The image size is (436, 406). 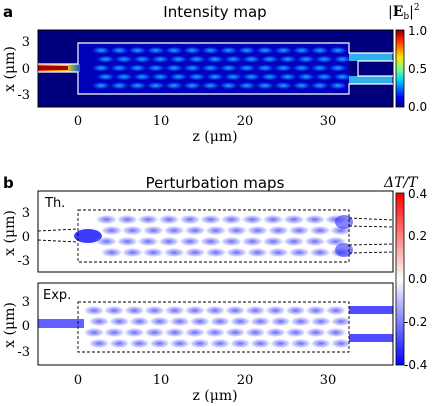 I want to click on x-tick-b-10: 10, so click(x=161, y=380).